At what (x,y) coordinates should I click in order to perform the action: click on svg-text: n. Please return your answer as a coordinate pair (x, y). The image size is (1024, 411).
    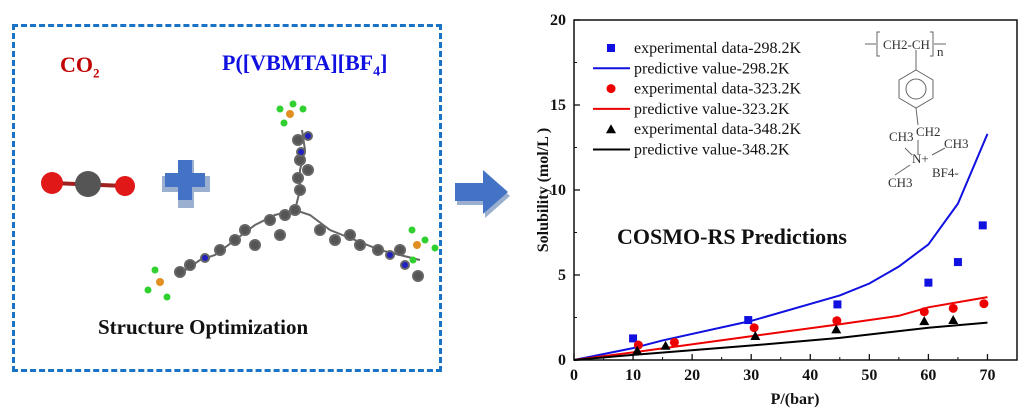
    Looking at the image, I should click on (940, 51).